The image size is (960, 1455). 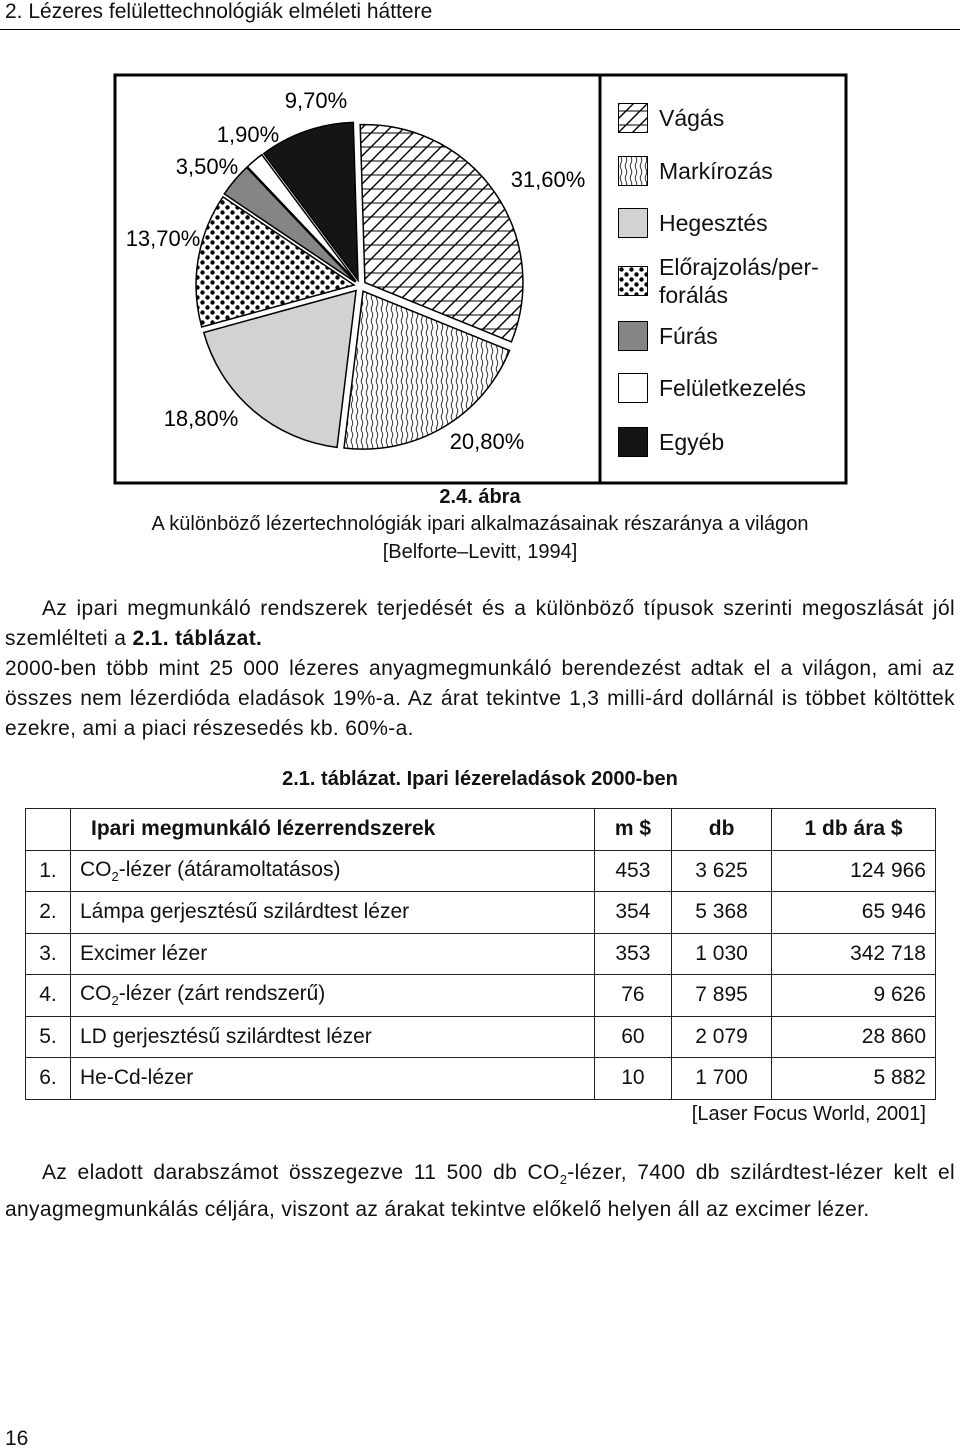 I want to click on legend-label: Felületkezelés, so click(x=733, y=388).